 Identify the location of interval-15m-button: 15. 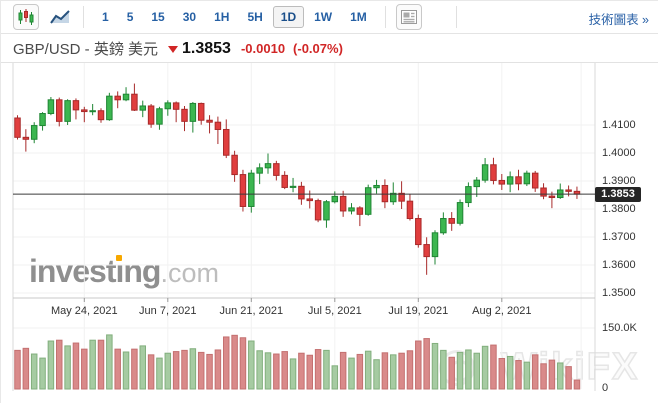
(158, 17).